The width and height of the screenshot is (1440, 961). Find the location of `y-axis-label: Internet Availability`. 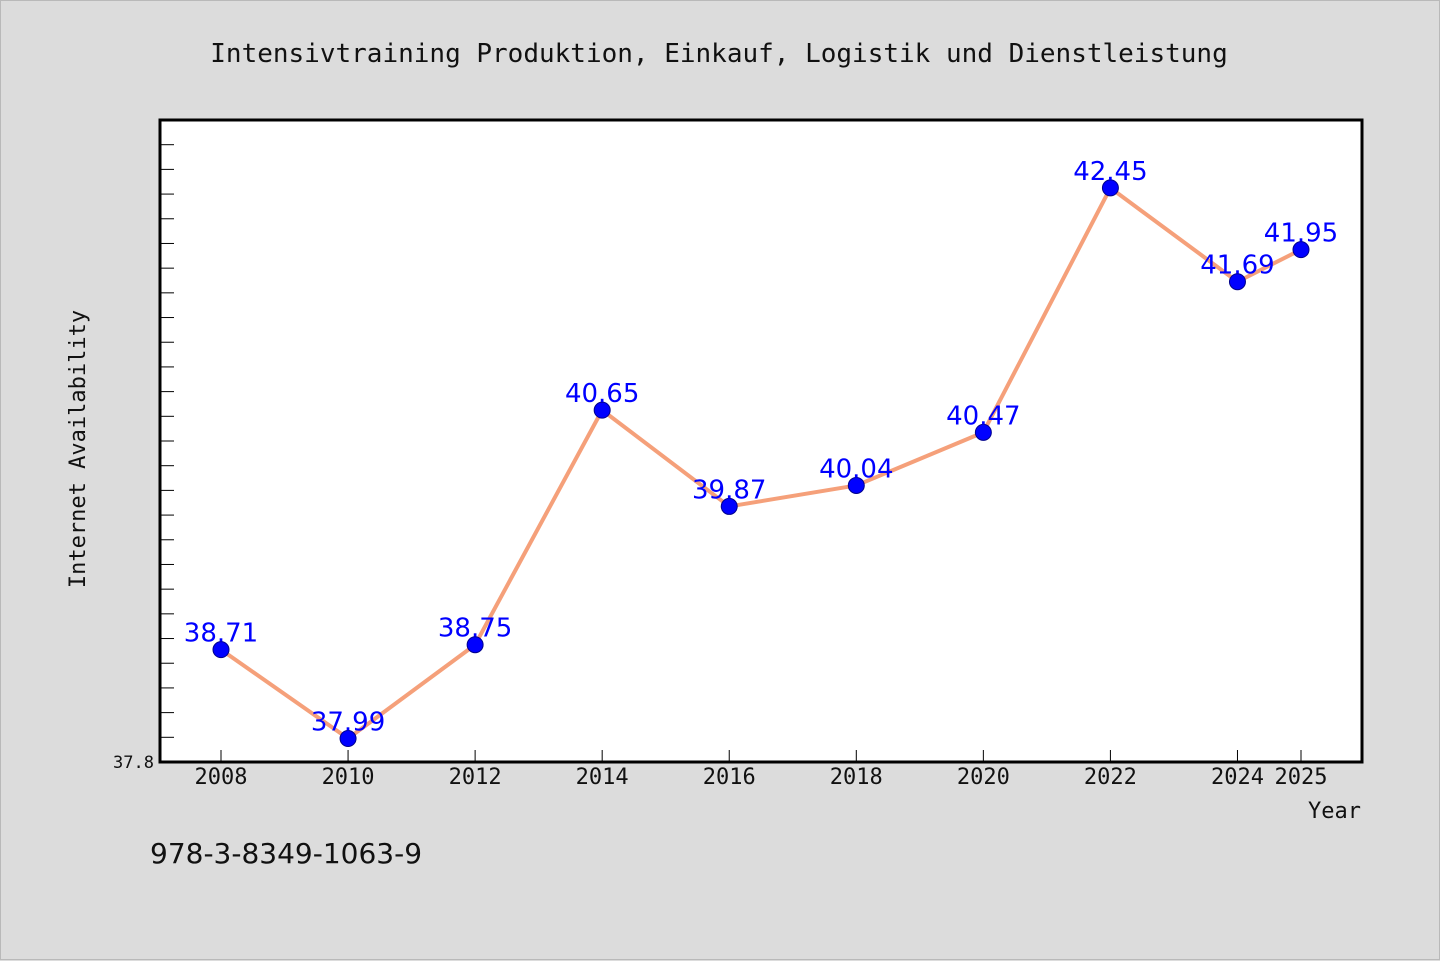

y-axis-label: Internet Availability is located at coordinates (78, 449).